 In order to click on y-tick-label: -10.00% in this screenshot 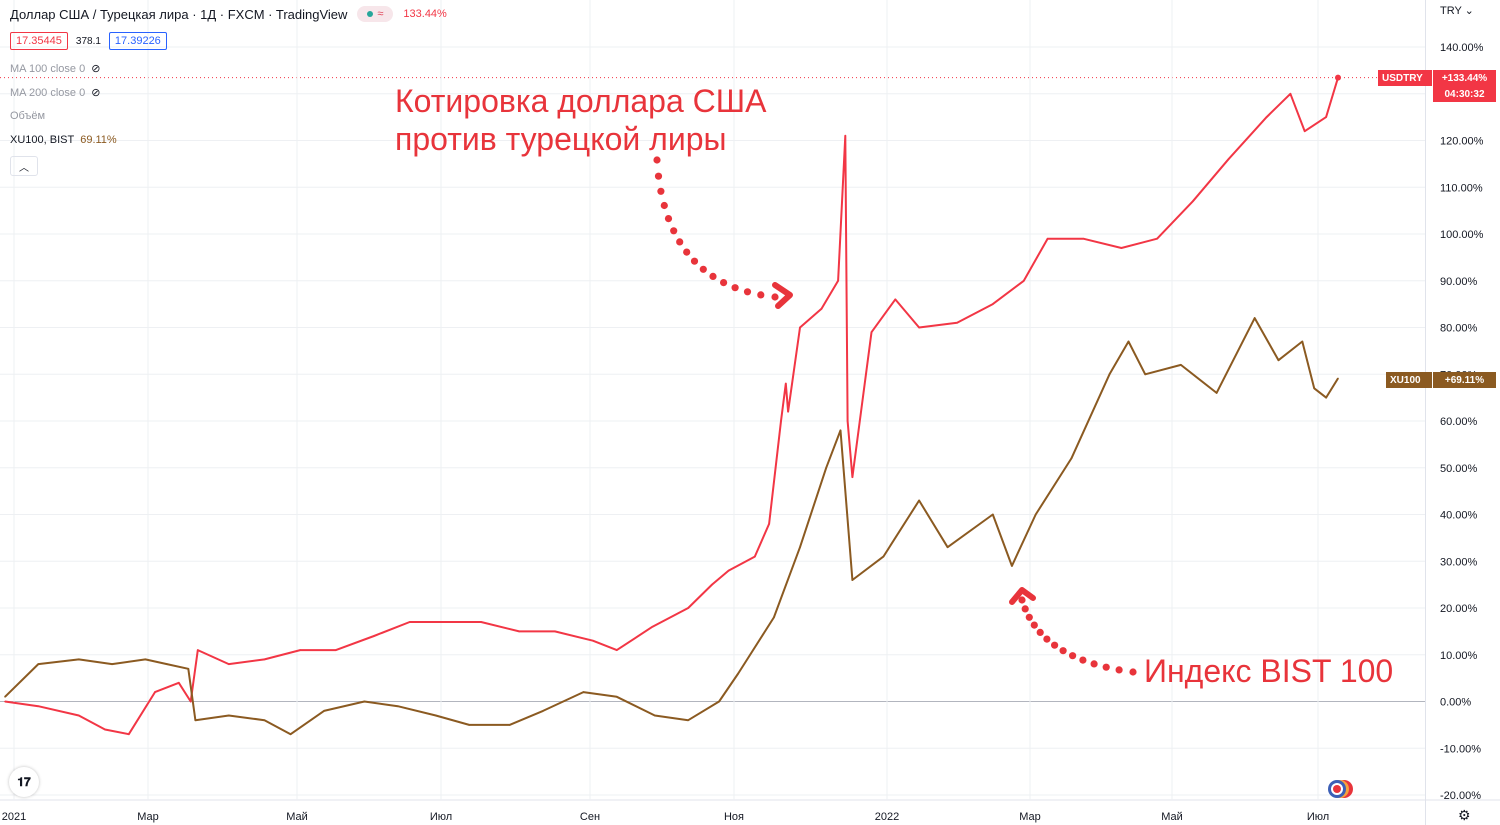, I will do `click(1460, 749)`.